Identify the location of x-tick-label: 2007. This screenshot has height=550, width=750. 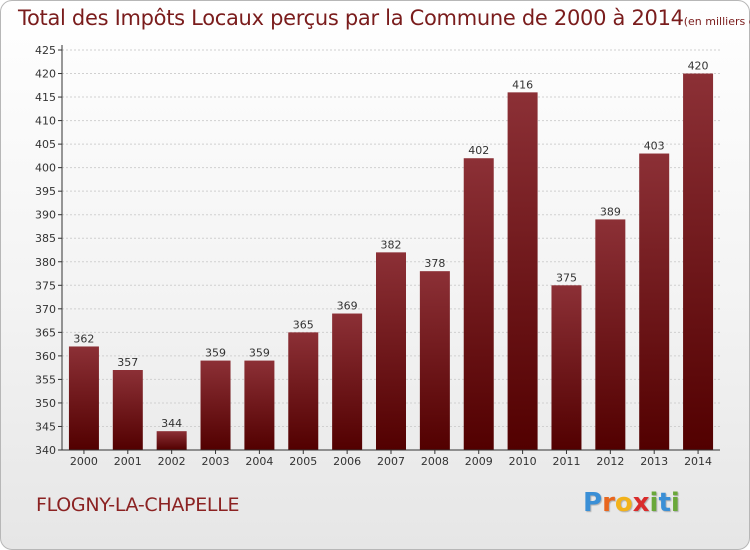
(391, 461).